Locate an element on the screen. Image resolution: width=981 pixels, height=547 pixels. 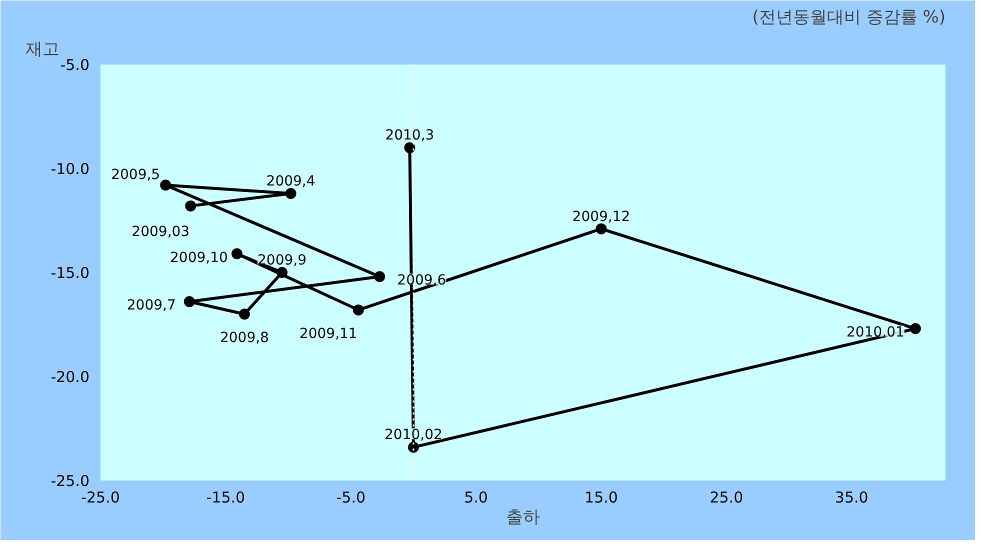
annotation: 2009,7 is located at coordinates (151, 306).